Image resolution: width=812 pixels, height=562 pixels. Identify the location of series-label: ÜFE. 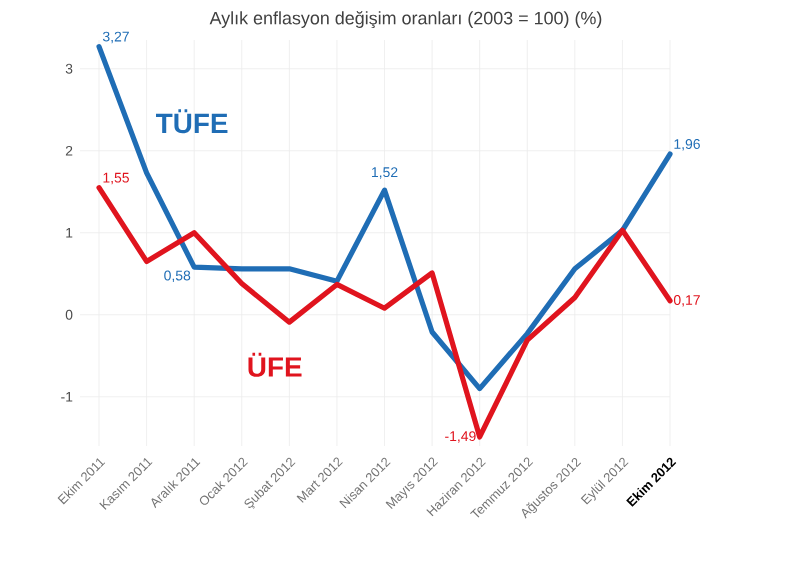
(275, 364).